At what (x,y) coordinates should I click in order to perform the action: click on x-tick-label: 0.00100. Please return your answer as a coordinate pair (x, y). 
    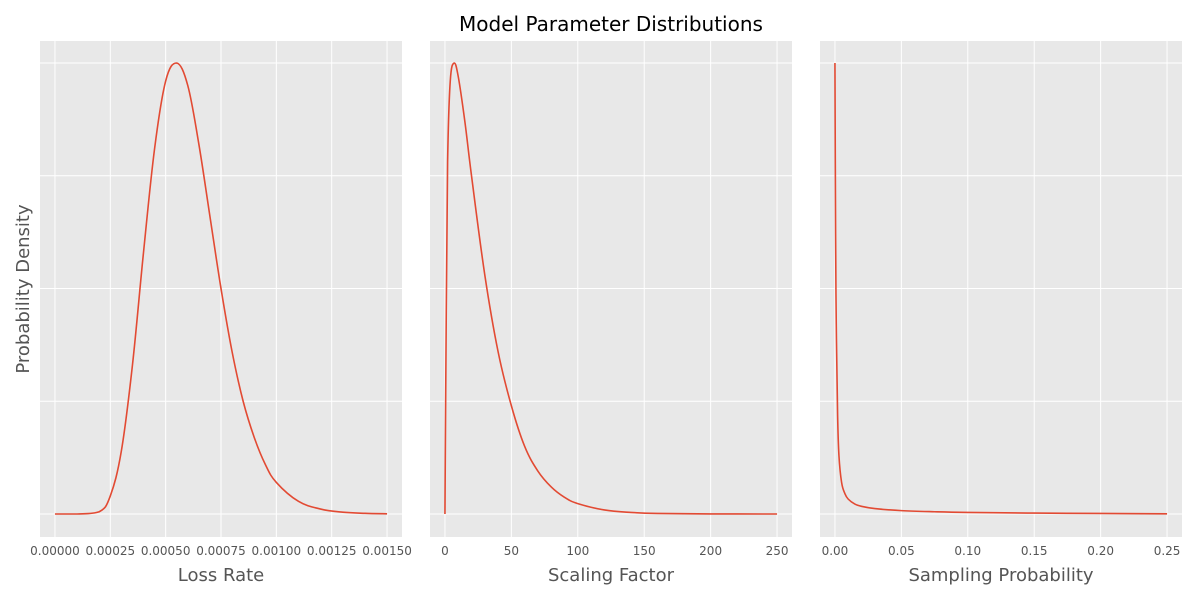
    Looking at the image, I should click on (277, 551).